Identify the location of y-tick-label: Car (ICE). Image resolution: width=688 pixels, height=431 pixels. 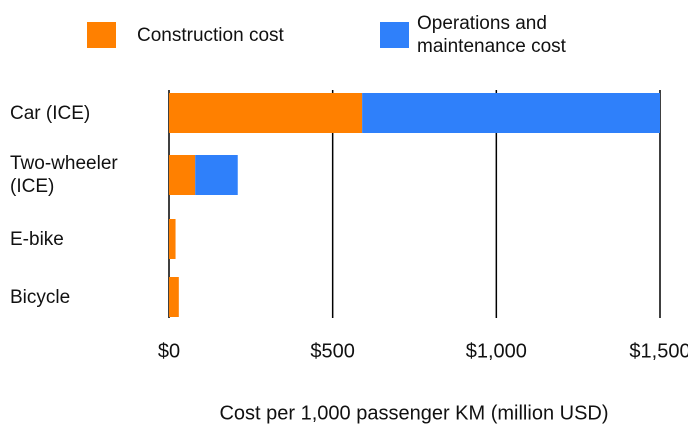
(50, 113).